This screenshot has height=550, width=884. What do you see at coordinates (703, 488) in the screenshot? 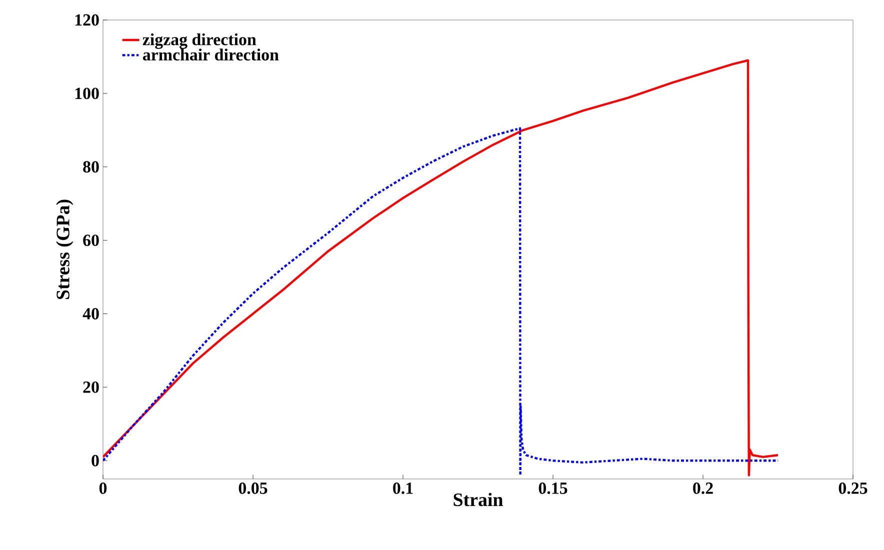
I see `x-tick-label: 0.2` at bounding box center [703, 488].